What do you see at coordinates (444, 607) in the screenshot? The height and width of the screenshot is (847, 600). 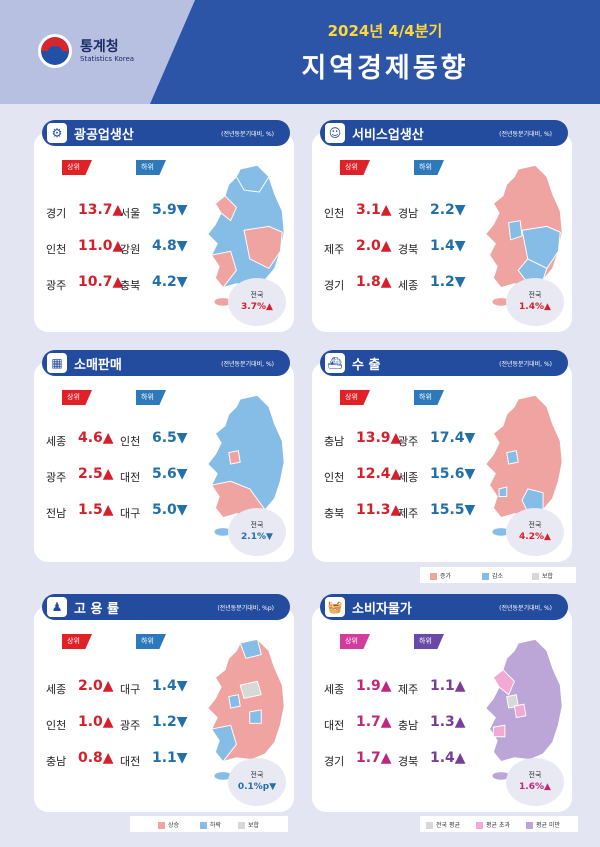 I see `card-title-bar: 🧺 소비자물가 (전년동분기대비, %)` at bounding box center [444, 607].